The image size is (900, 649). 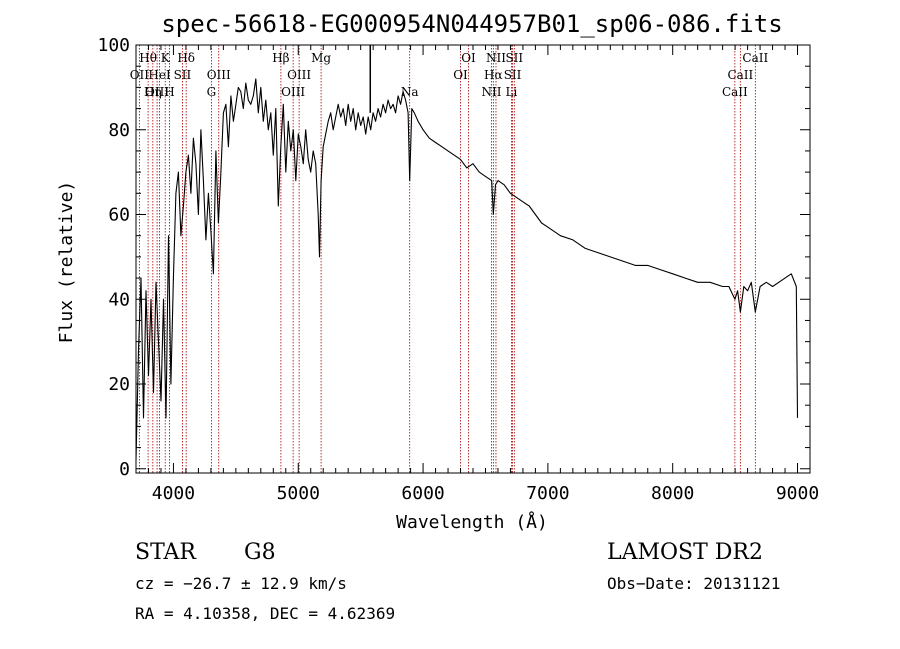 I want to click on line-annotation: Hβ, so click(x=280, y=58).